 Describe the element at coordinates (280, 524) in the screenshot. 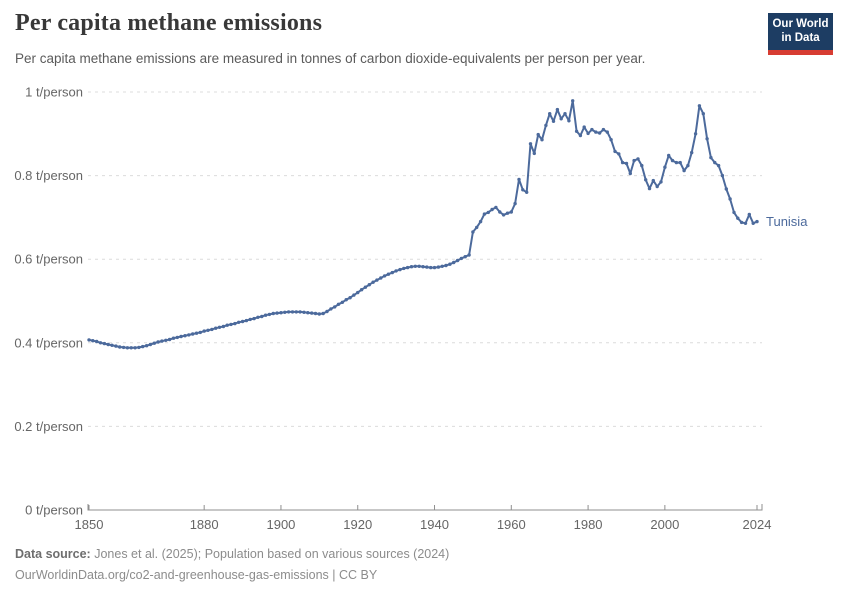

I see `x-axis-tick-label: 1900` at that location.